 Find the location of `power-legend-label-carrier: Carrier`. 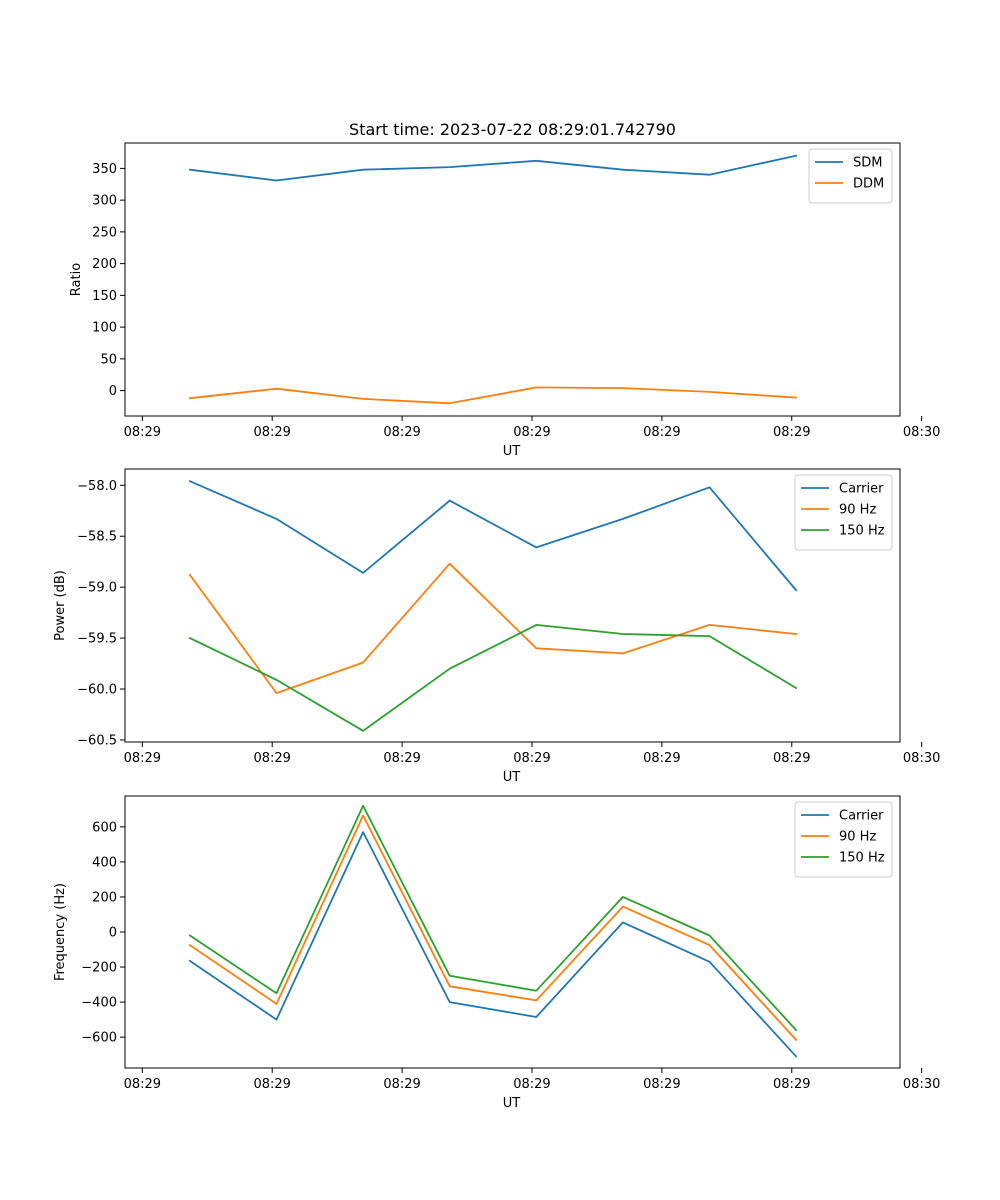

power-legend-label-carrier: Carrier is located at coordinates (861, 489).